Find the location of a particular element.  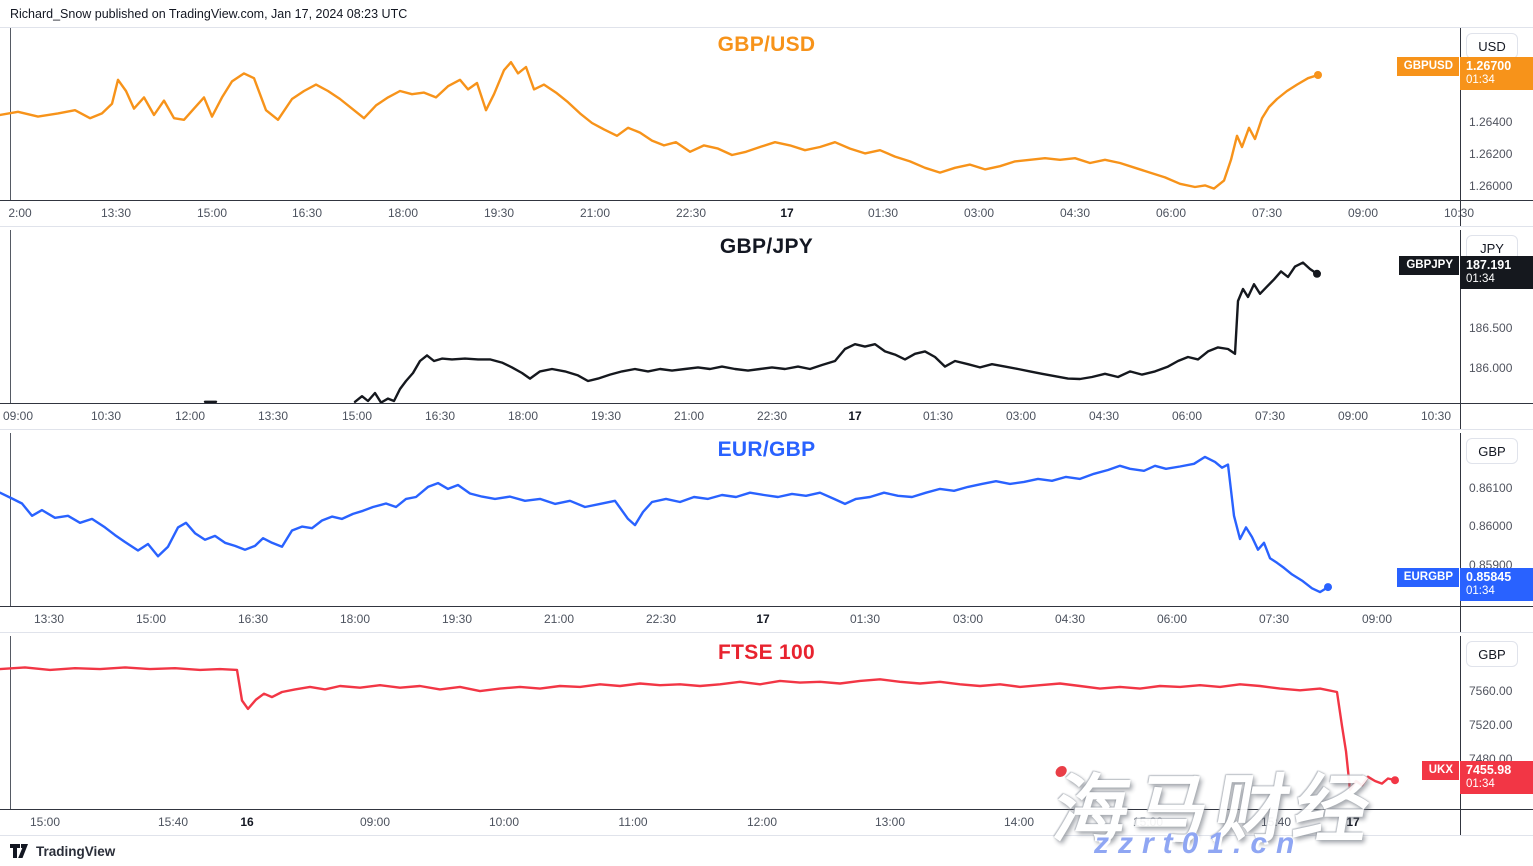

badge-pricebox: 187.191 01:34 is located at coordinates (1496, 272).